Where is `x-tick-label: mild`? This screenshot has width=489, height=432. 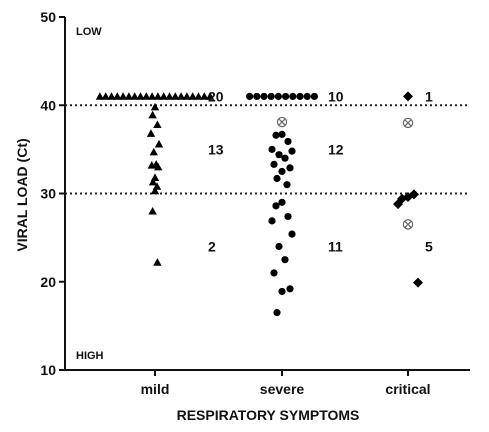 x-tick-label: mild is located at coordinates (155, 389).